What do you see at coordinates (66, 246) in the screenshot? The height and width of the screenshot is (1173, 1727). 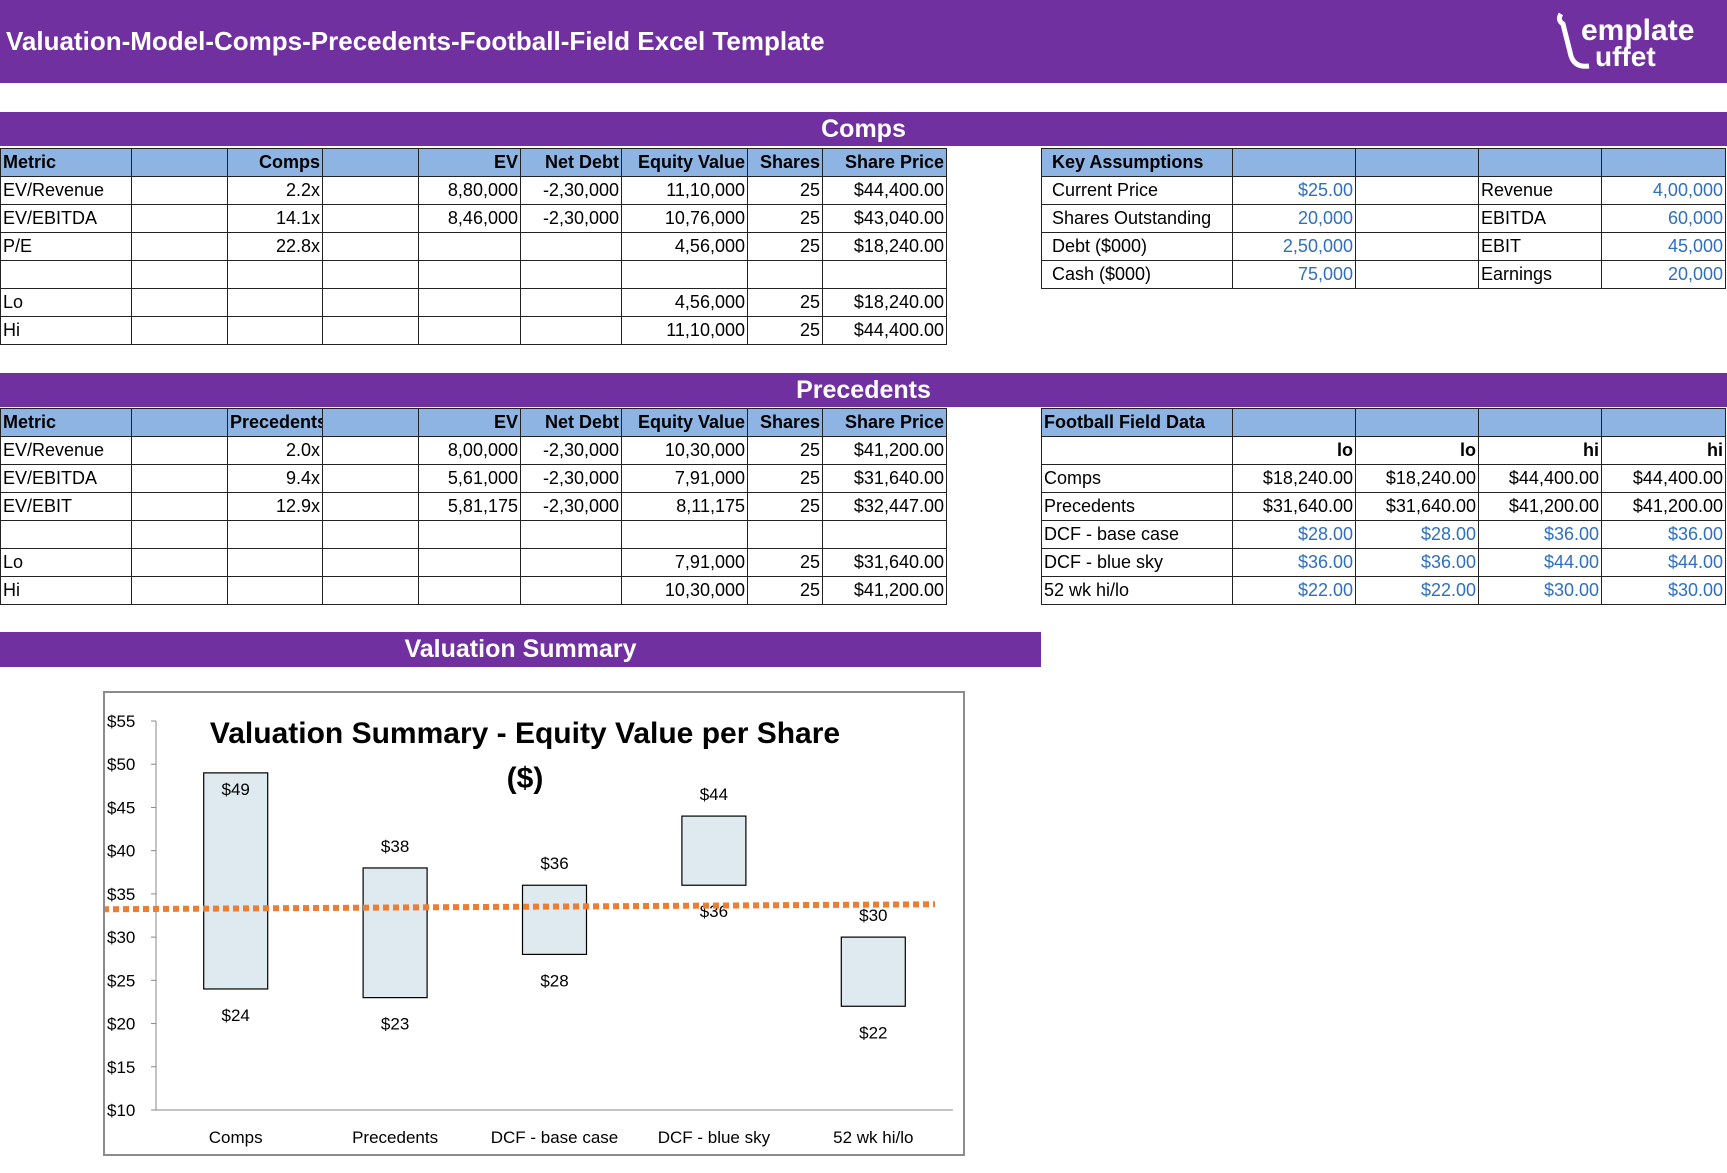 I see `table-cell: P/E` at bounding box center [66, 246].